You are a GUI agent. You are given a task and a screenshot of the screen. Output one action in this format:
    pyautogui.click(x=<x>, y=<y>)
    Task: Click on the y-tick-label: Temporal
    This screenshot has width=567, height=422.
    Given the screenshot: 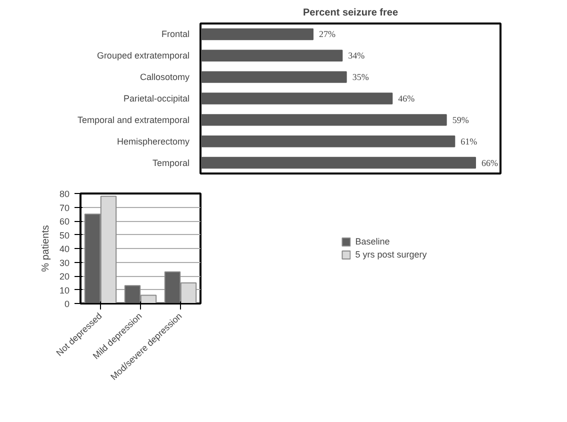 What is the action you would take?
    pyautogui.click(x=171, y=163)
    